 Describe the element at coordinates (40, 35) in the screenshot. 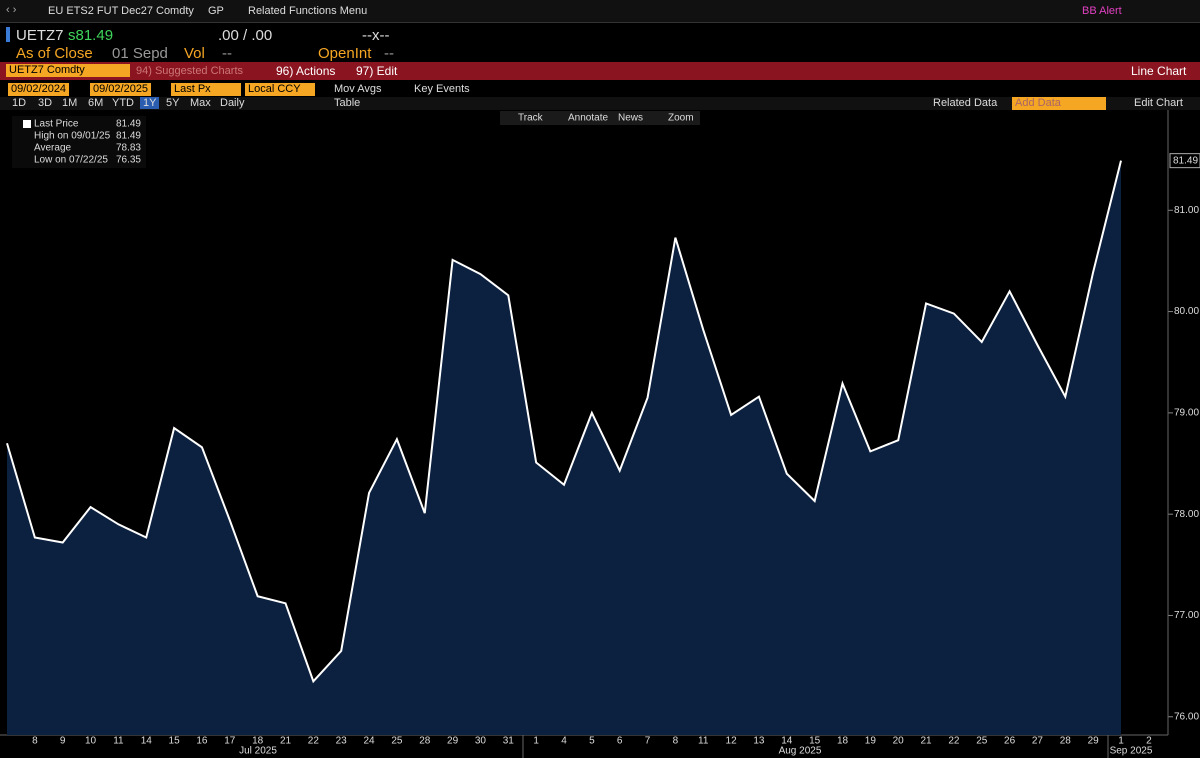

I see `ticker: UETZ7` at that location.